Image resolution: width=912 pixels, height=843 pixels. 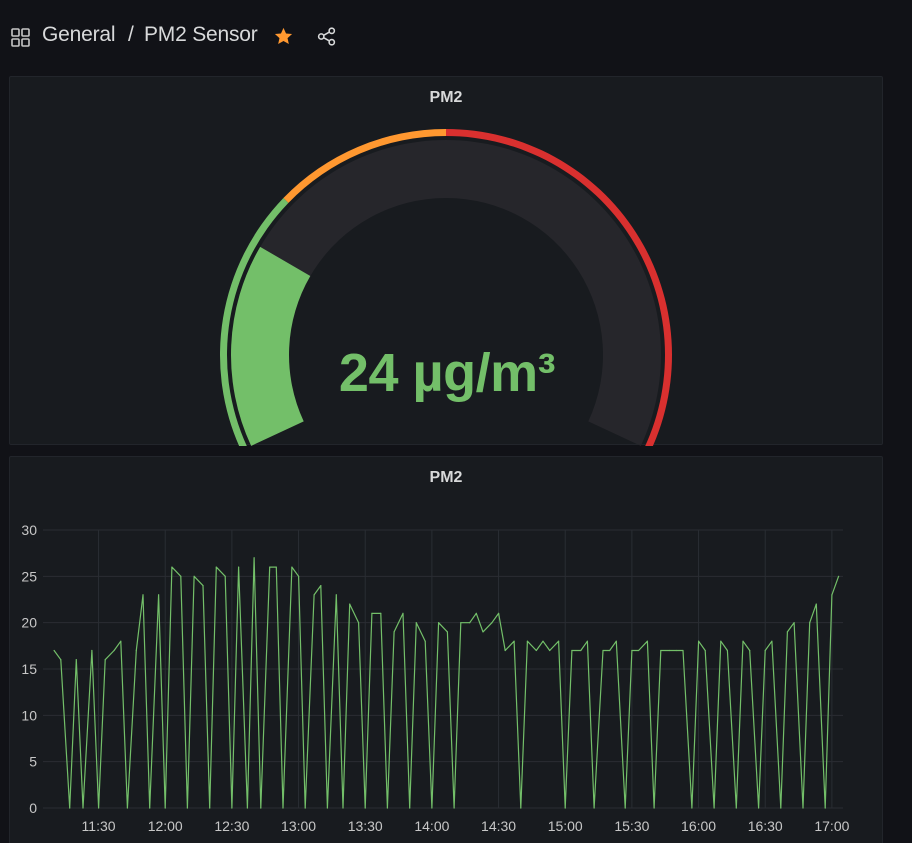 I want to click on x-tick-label: 14:30, so click(x=498, y=826).